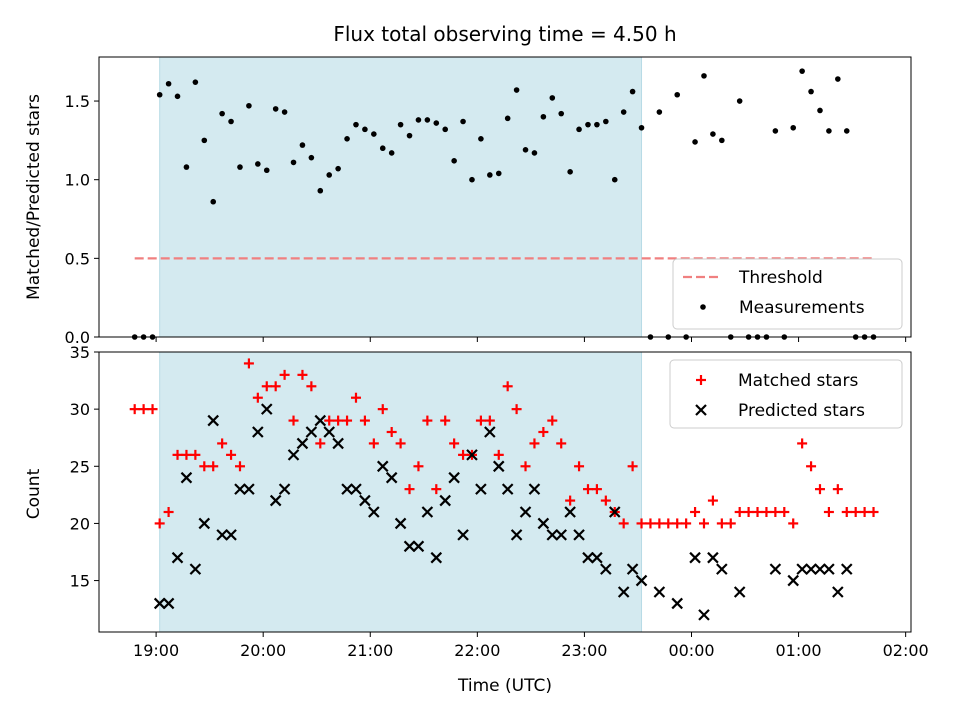 The height and width of the screenshot is (720, 960). I want to click on y-tick-label: 0.0, so click(77, 337).